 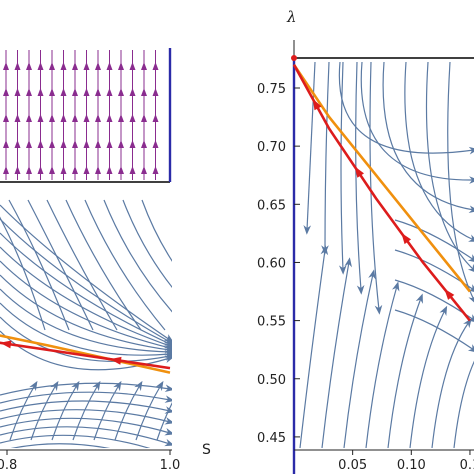 I want to click on left-x-axis-title: S, so click(x=206, y=450).